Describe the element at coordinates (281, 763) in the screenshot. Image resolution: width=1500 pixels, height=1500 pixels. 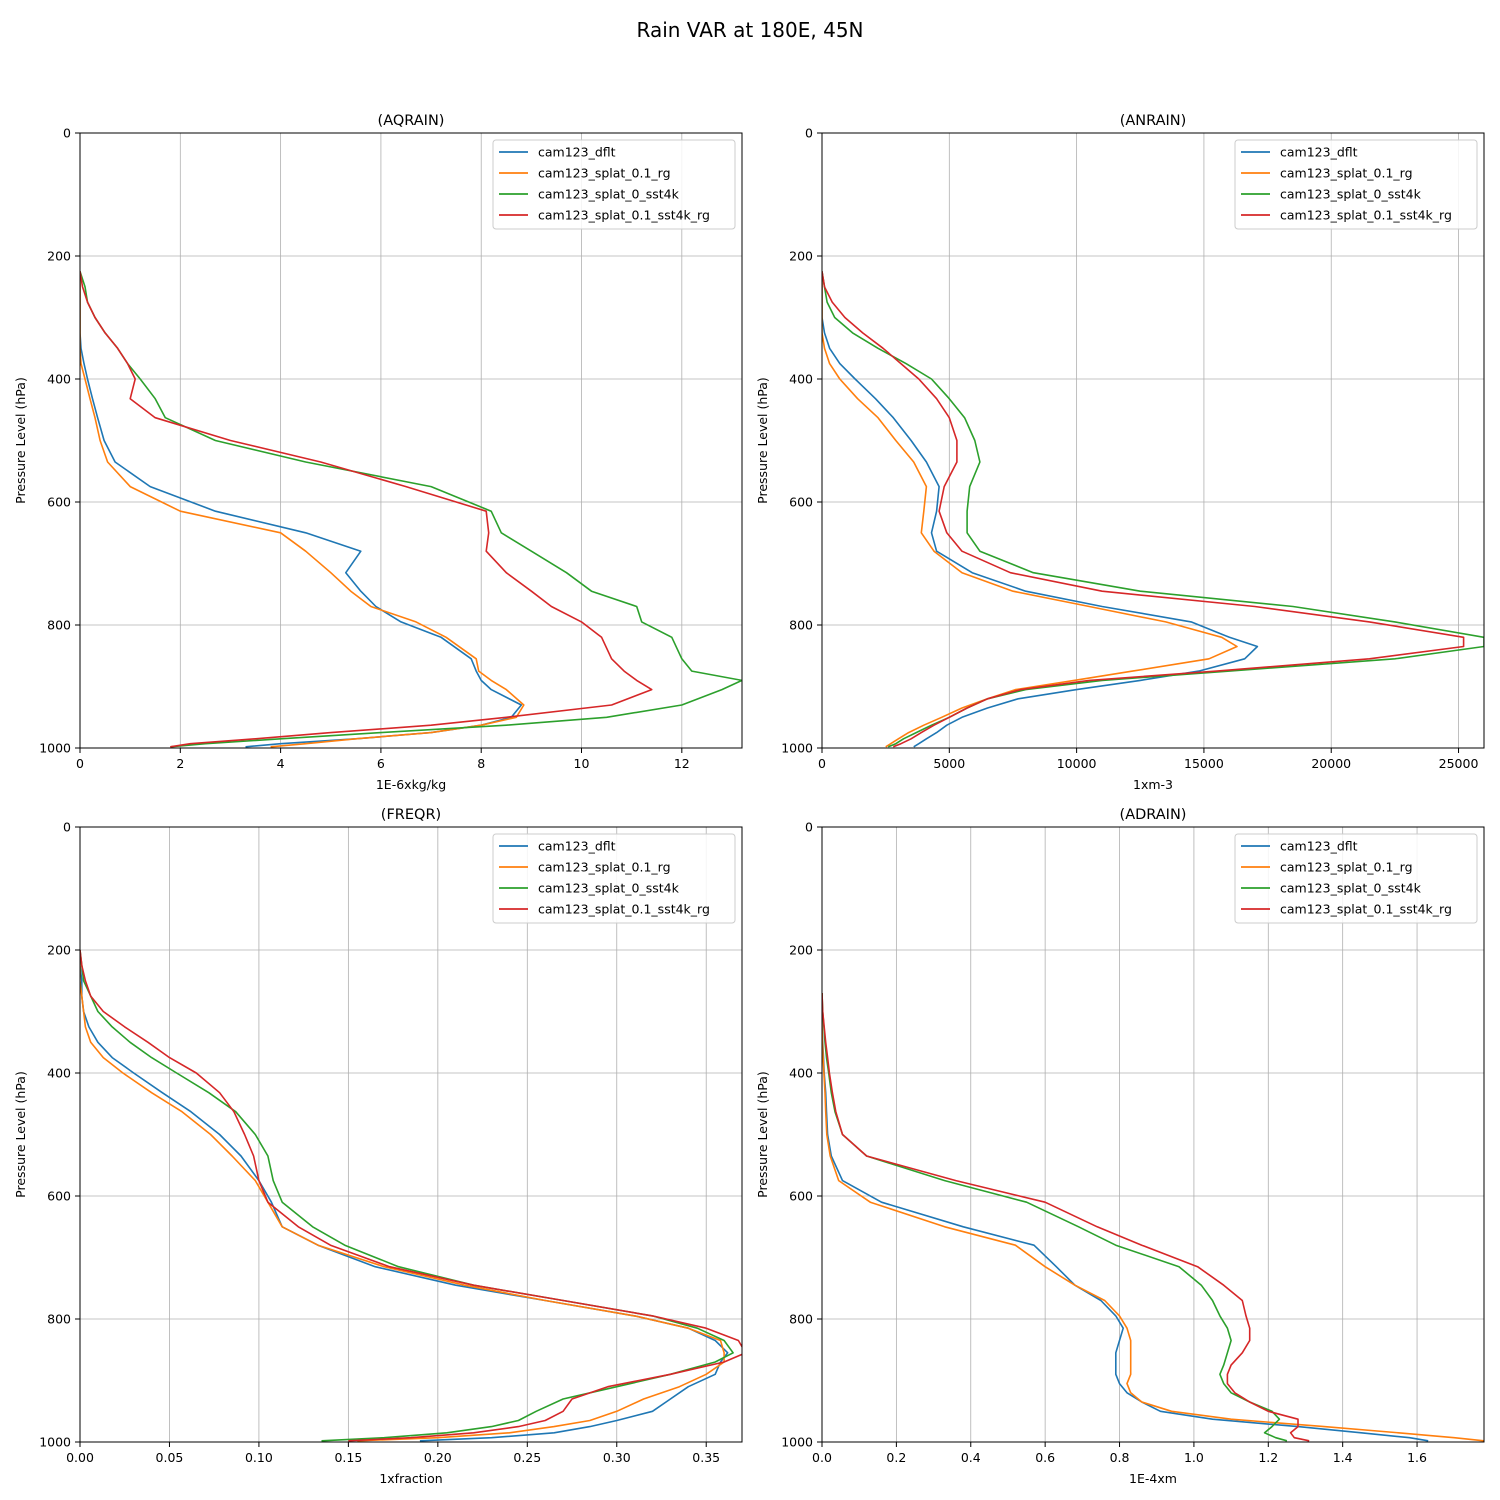
I see `x-tick-label: 4` at that location.